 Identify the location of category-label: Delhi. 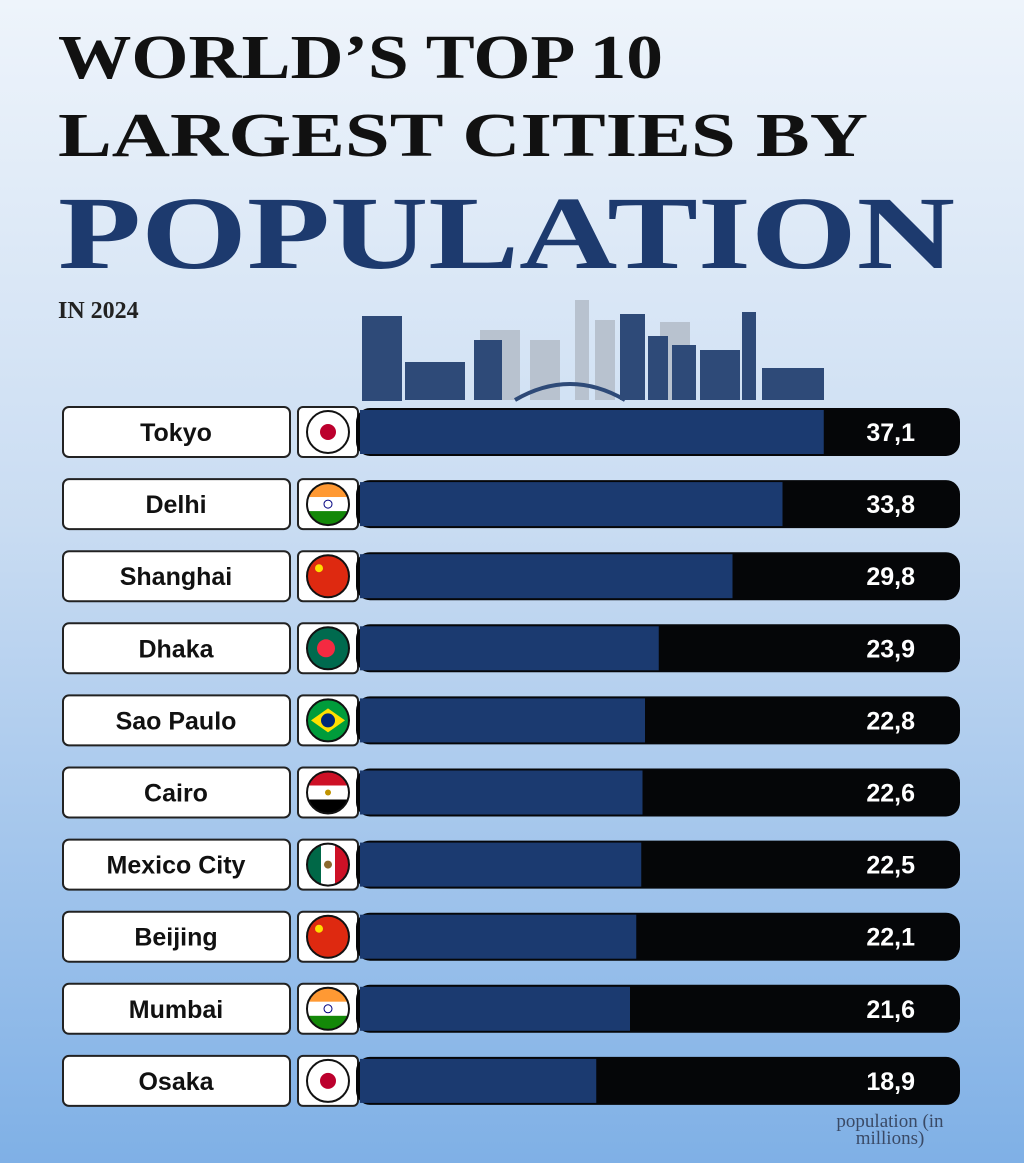
(175, 505).